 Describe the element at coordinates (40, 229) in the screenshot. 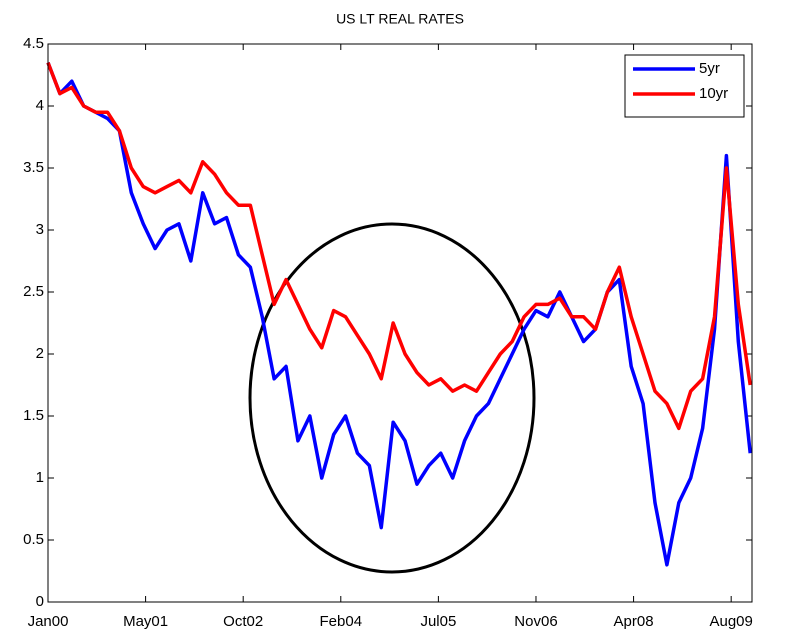

I see `y-tick-label: 3` at that location.